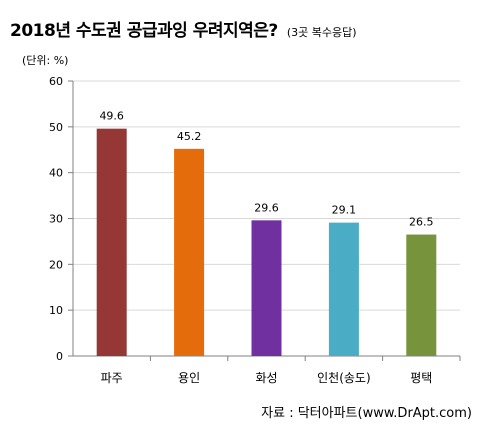  I want to click on chart-title-row: 2018년 수도권 공급과잉 우려지역은? (3곳 복수응답), so click(183, 28).